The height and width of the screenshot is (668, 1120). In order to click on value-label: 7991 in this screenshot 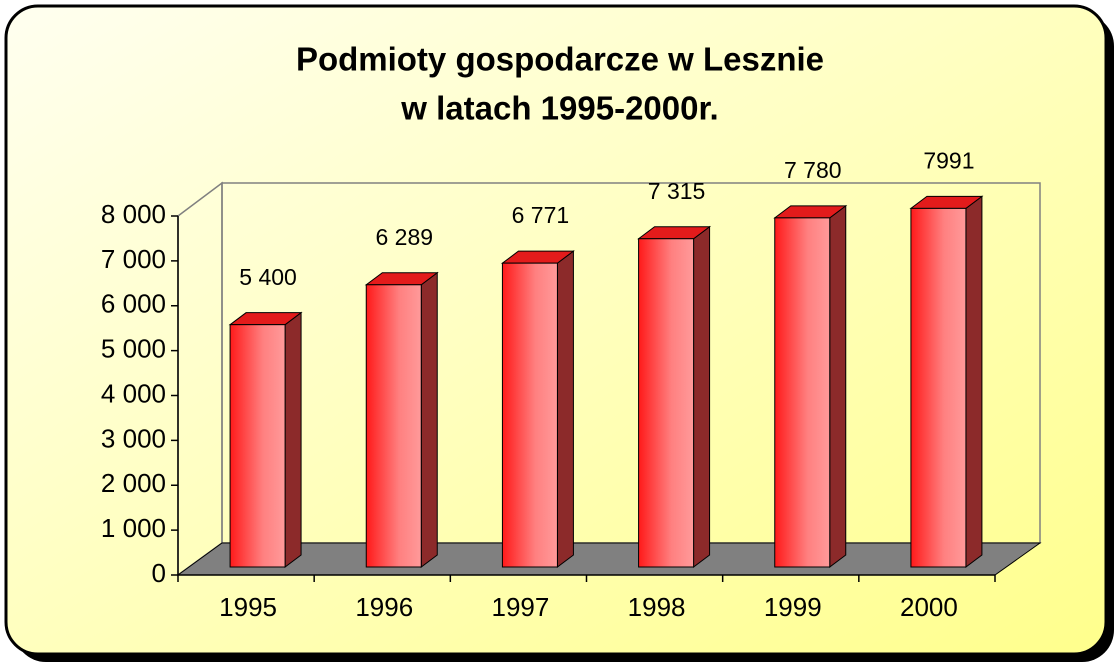, I will do `click(948, 160)`.